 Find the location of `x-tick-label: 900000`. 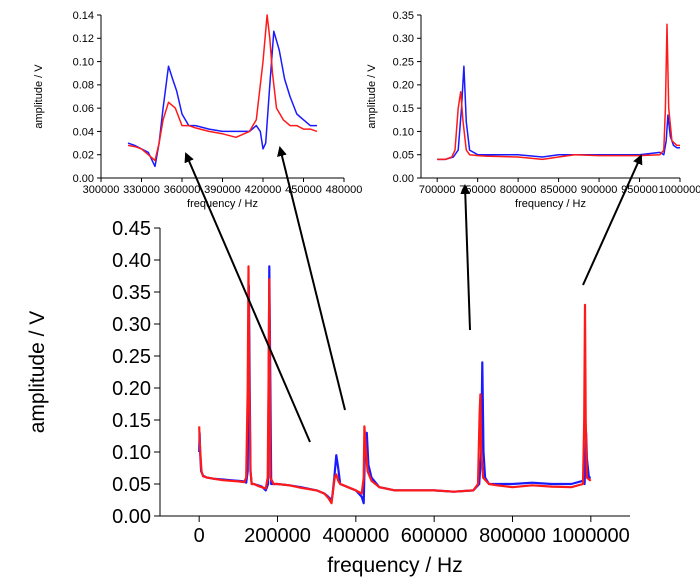

x-tick-label: 900000 is located at coordinates (599, 190).